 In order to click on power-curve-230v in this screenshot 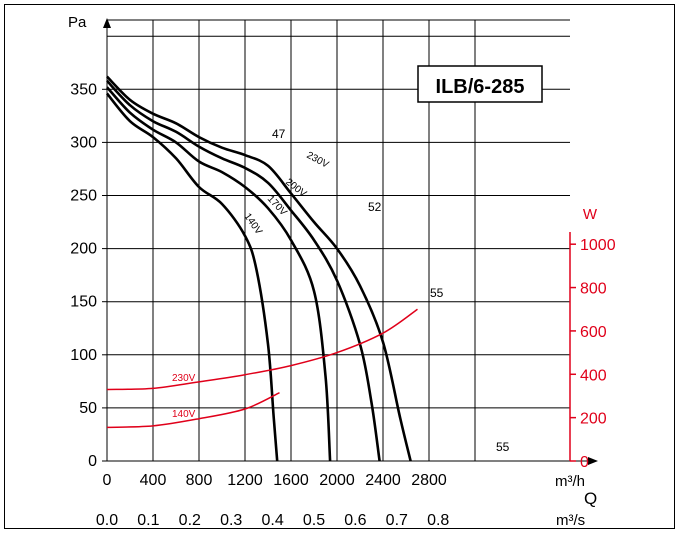, I will do `click(262, 349)`.